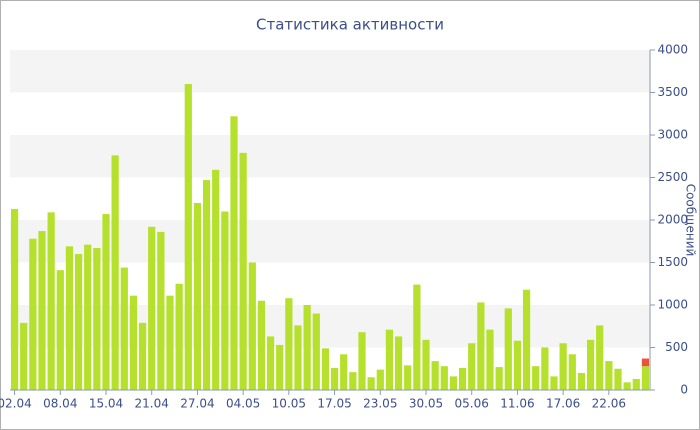 This screenshot has width=700, height=430. Describe the element at coordinates (350, 25) in the screenshot. I see `chart-title: Статистика активности` at that location.